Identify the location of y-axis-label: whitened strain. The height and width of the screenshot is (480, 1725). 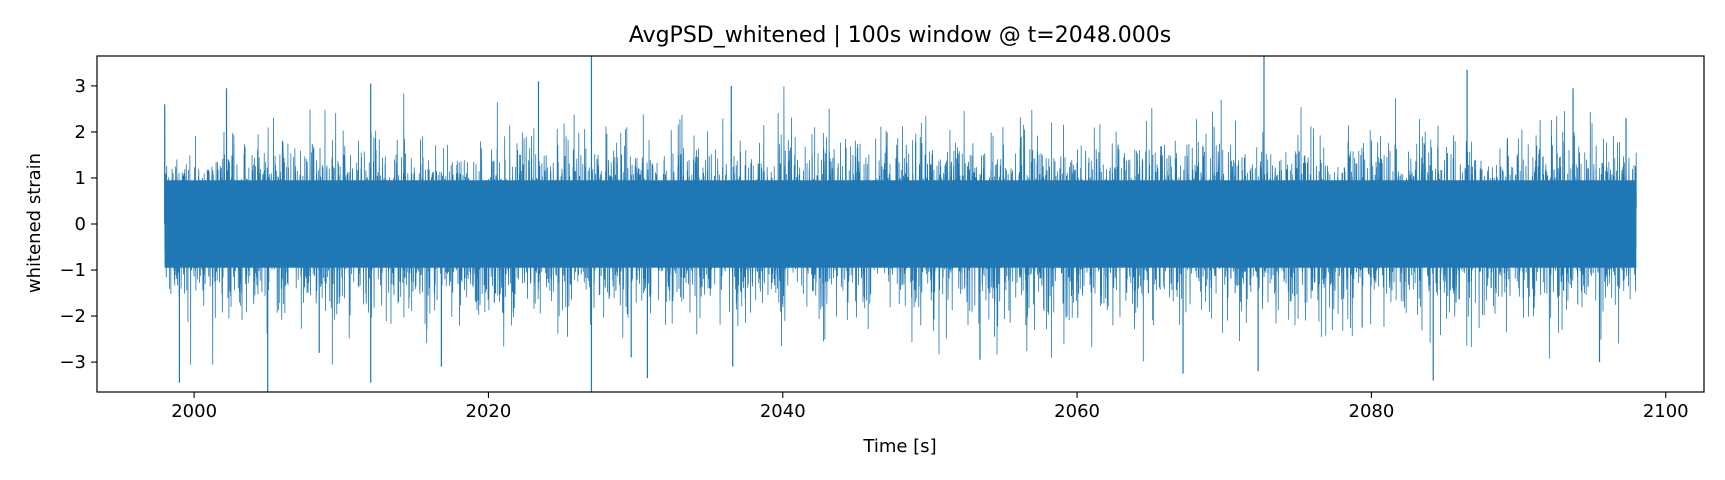
(34, 223).